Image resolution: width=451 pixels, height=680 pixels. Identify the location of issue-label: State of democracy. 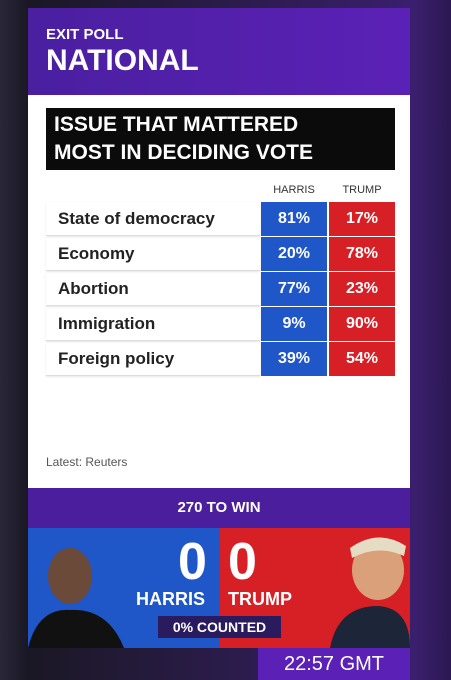
(153, 219).